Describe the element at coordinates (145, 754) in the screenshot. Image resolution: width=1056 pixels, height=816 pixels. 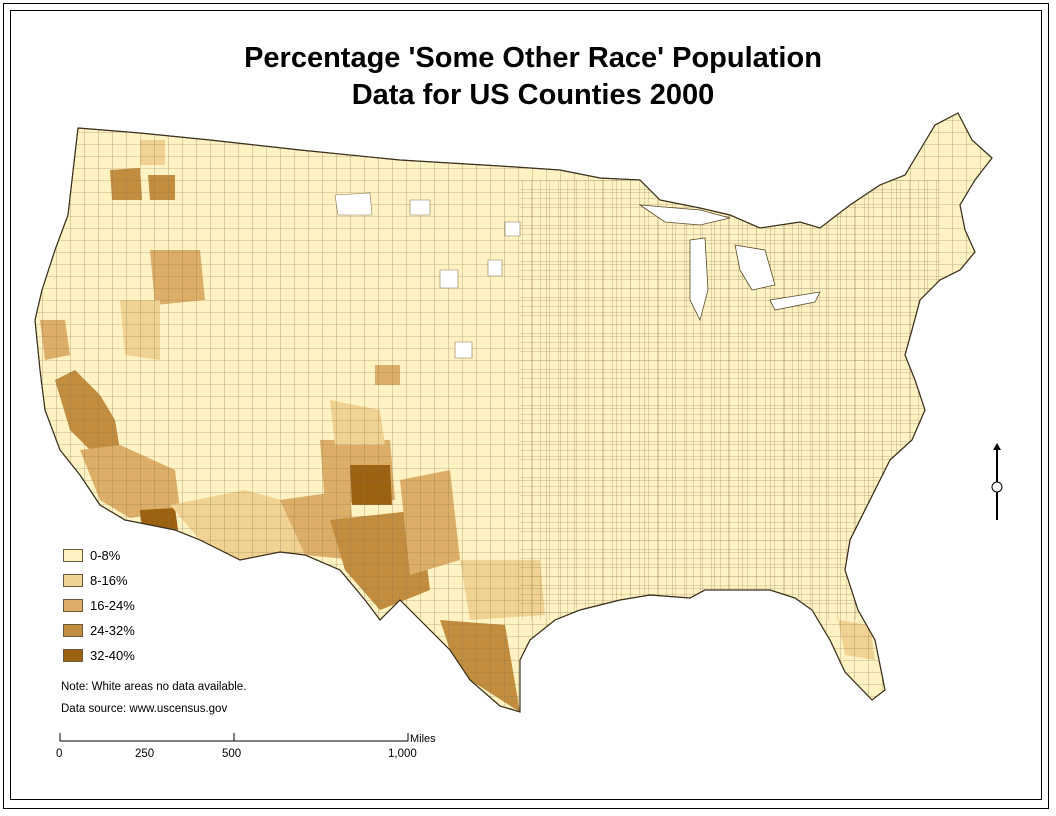
I see `scale-tick-250: 250` at that location.